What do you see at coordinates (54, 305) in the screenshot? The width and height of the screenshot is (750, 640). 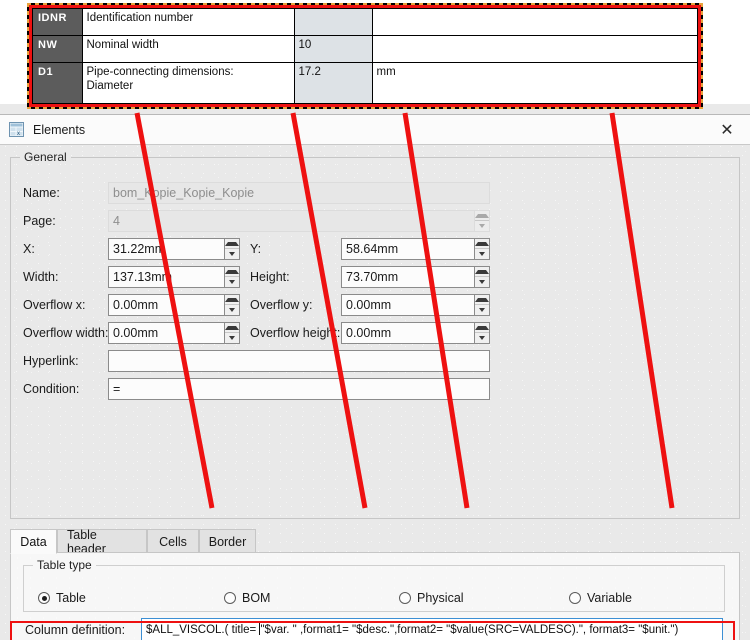 I see `overflow-x-label: Overflow x:` at bounding box center [54, 305].